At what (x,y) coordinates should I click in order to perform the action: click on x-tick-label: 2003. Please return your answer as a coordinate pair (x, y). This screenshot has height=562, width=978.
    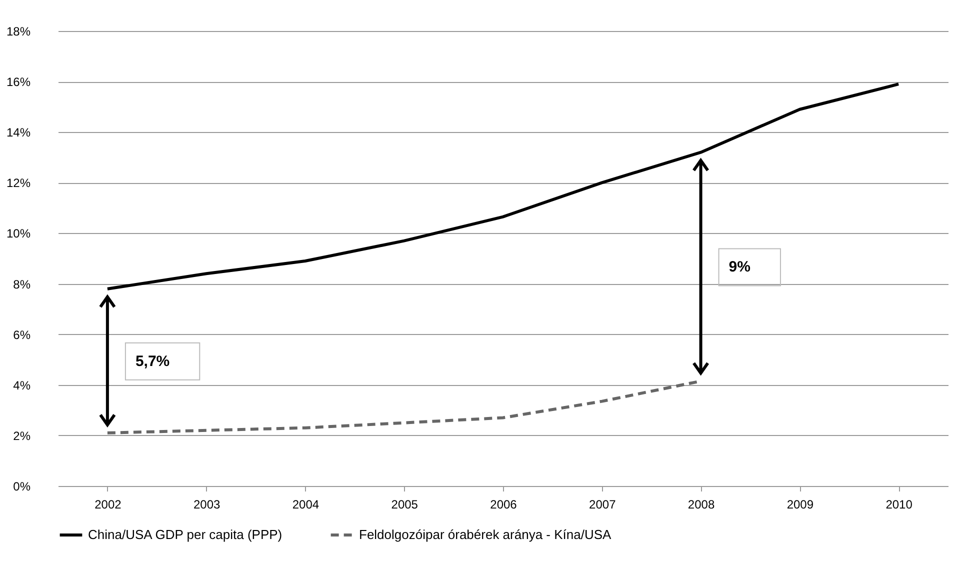
    Looking at the image, I should click on (207, 505).